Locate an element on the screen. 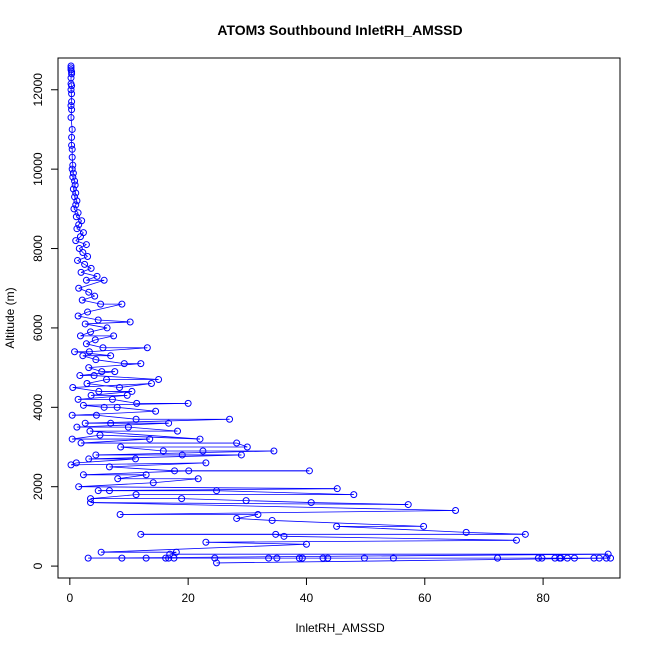  y-tick-label: 6000 is located at coordinates (38, 327).